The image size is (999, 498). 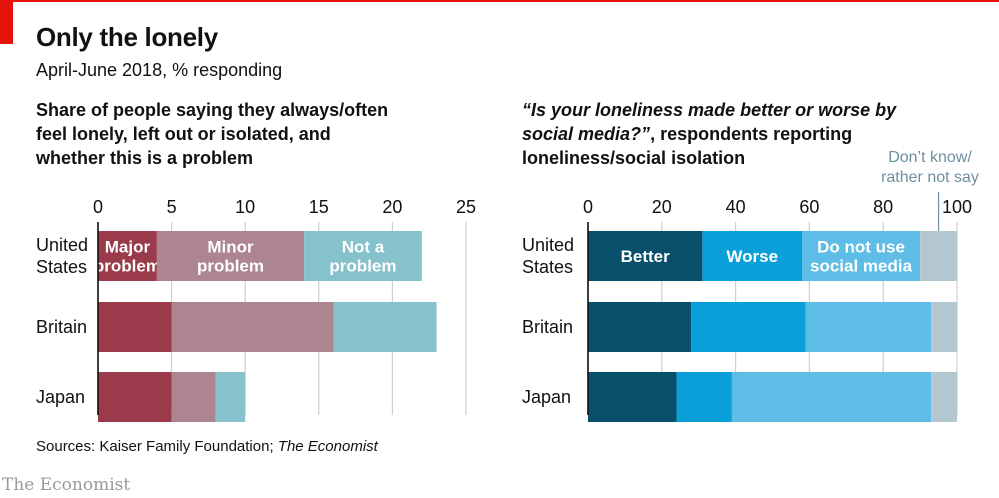 I want to click on left-panel-title-line: Share of people saying they always/often, so click(x=212, y=110).